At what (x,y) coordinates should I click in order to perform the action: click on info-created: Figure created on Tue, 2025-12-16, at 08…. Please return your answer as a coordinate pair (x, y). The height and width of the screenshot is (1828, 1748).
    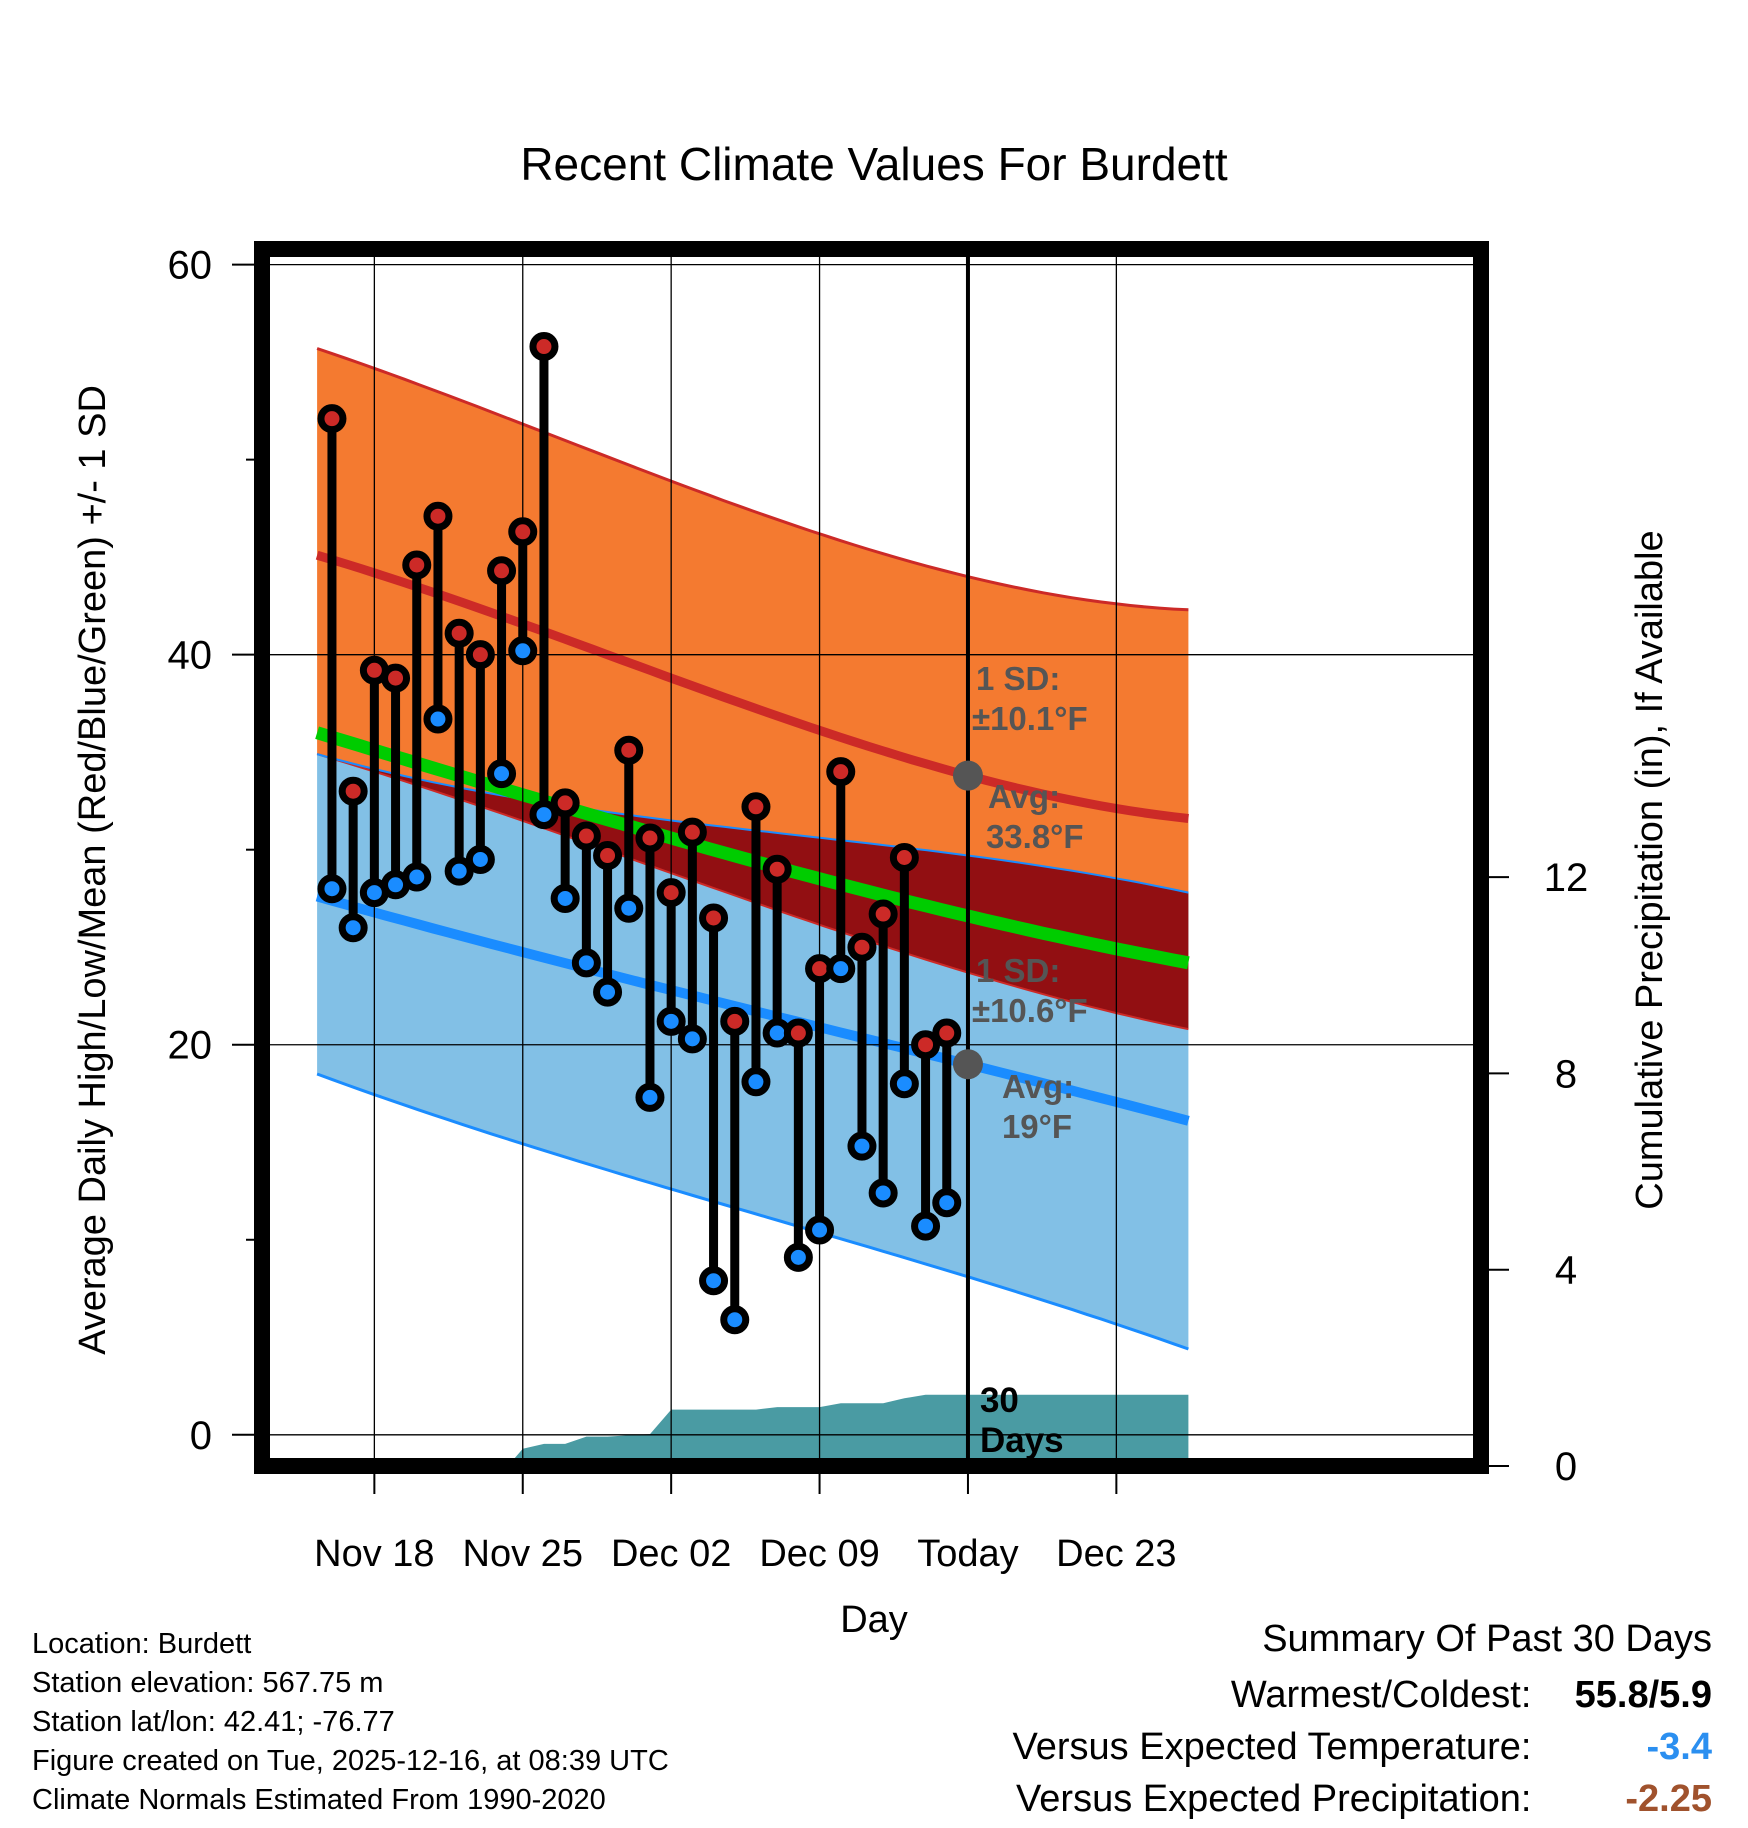
    Looking at the image, I should click on (350, 1761).